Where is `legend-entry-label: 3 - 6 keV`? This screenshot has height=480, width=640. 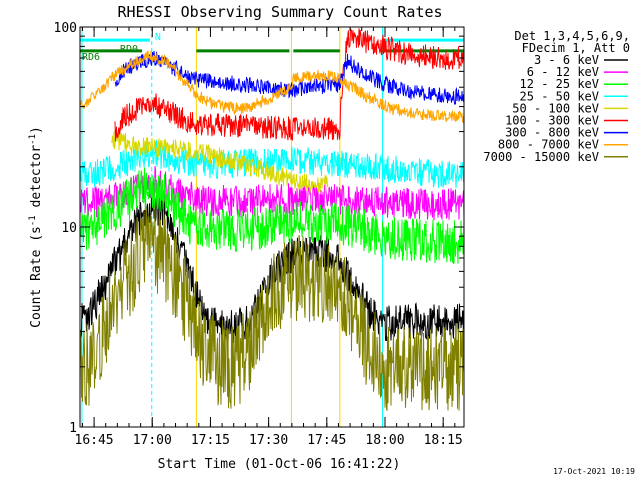
legend-entry-label: 3 - 6 keV is located at coordinates (566, 60).